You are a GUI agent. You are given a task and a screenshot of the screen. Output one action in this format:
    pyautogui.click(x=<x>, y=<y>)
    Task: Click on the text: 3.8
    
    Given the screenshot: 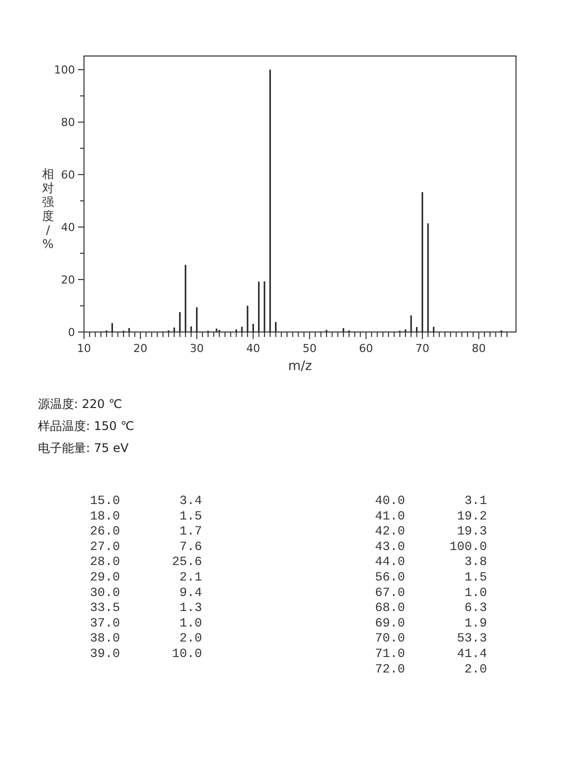 What is the action you would take?
    pyautogui.click(x=475, y=562)
    